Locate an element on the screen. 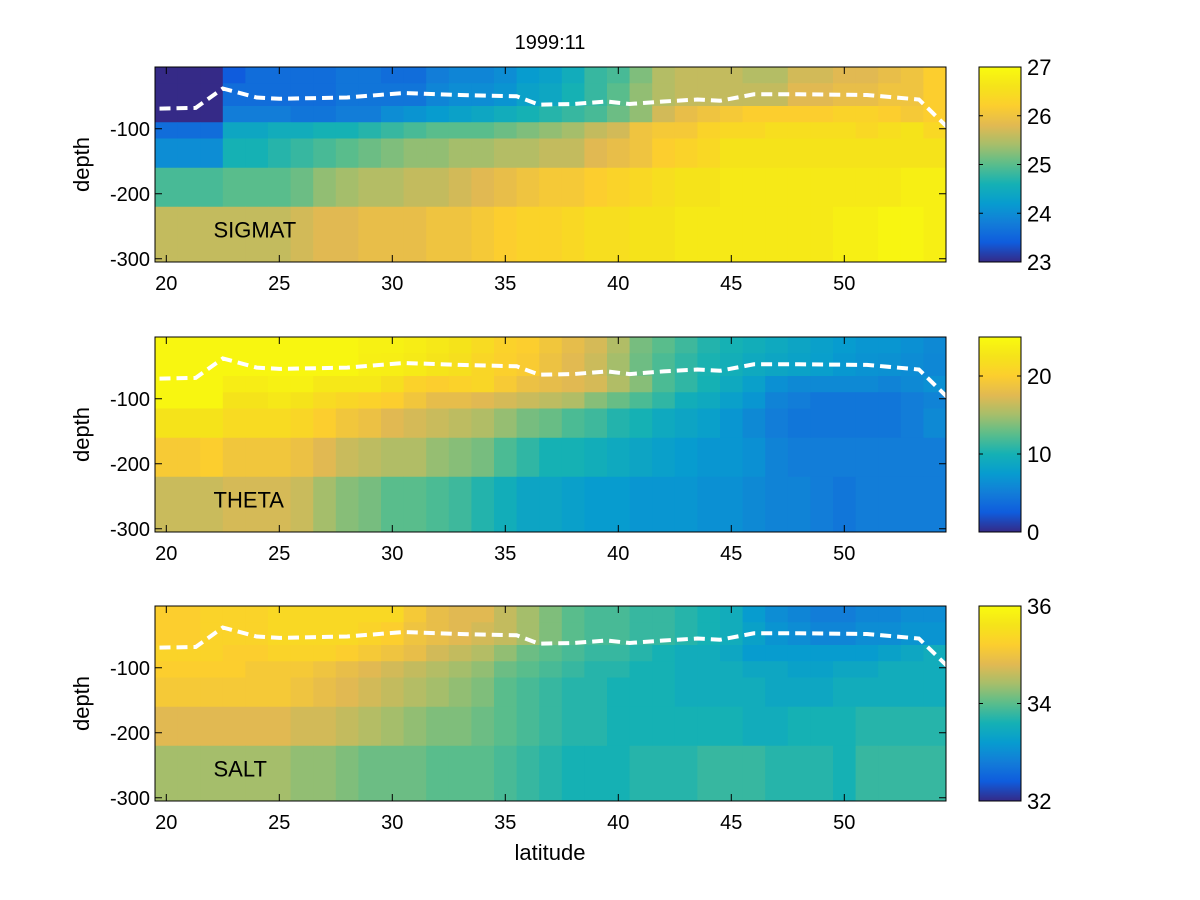 This screenshot has width=1200, height=900. colorbar: 23 24 25 26 27 is located at coordinates (1014, 165).